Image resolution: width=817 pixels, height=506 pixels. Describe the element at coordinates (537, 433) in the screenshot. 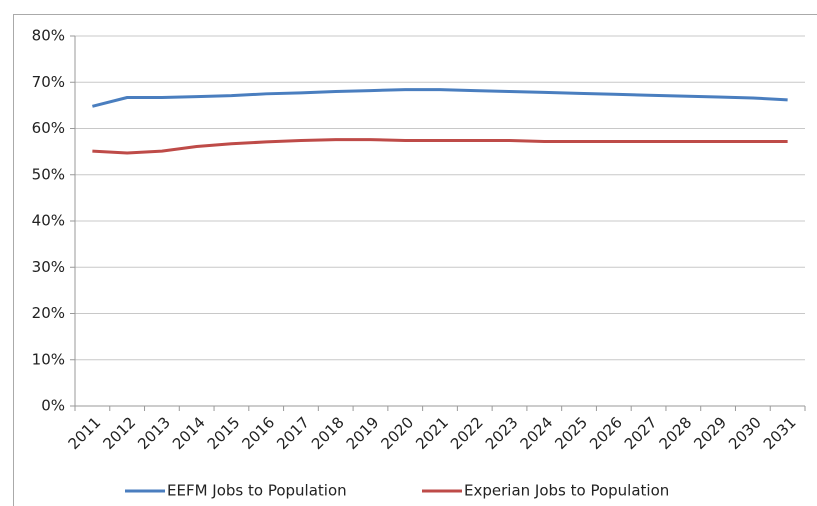

I see `x-tick-label: 2024` at that location.